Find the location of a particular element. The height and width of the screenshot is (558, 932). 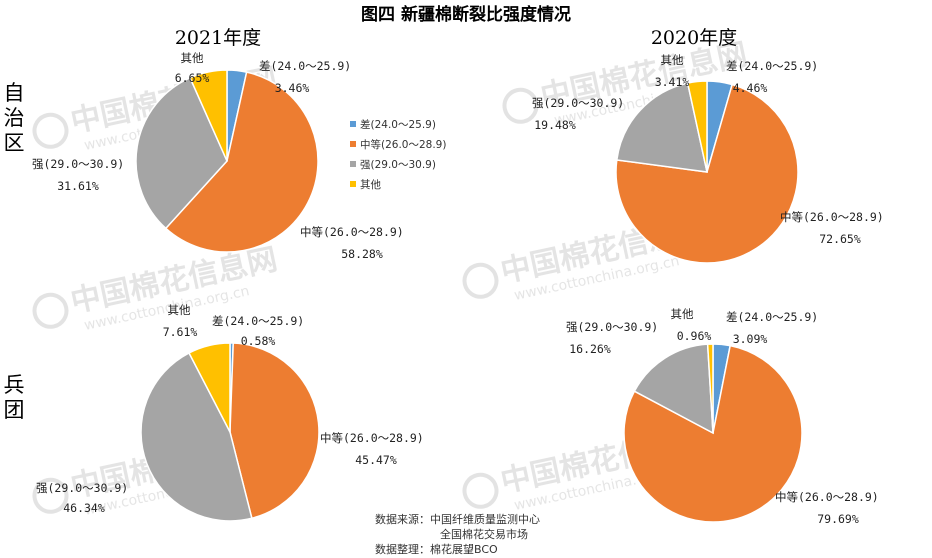

legend: 差(24.0～25.9) 中等(26.0～28.9) 强(29.0～30.9) 其他 is located at coordinates (398, 154).